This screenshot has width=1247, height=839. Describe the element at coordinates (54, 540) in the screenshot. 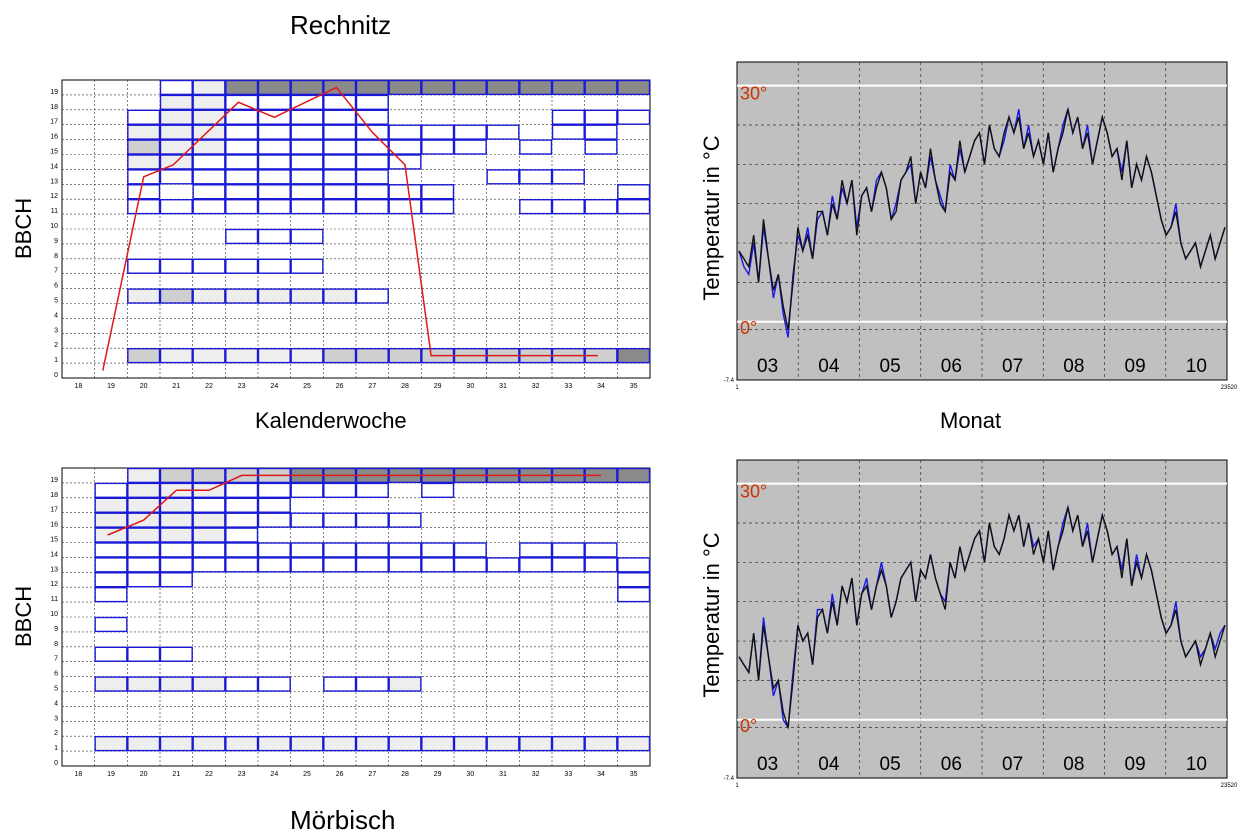

I see `bbch-tick-label: 15` at that location.